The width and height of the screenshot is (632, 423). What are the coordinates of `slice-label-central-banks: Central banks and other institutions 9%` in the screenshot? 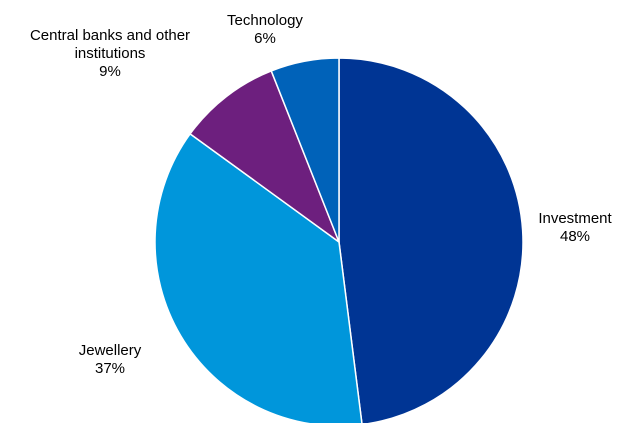 It's located at (110, 54).